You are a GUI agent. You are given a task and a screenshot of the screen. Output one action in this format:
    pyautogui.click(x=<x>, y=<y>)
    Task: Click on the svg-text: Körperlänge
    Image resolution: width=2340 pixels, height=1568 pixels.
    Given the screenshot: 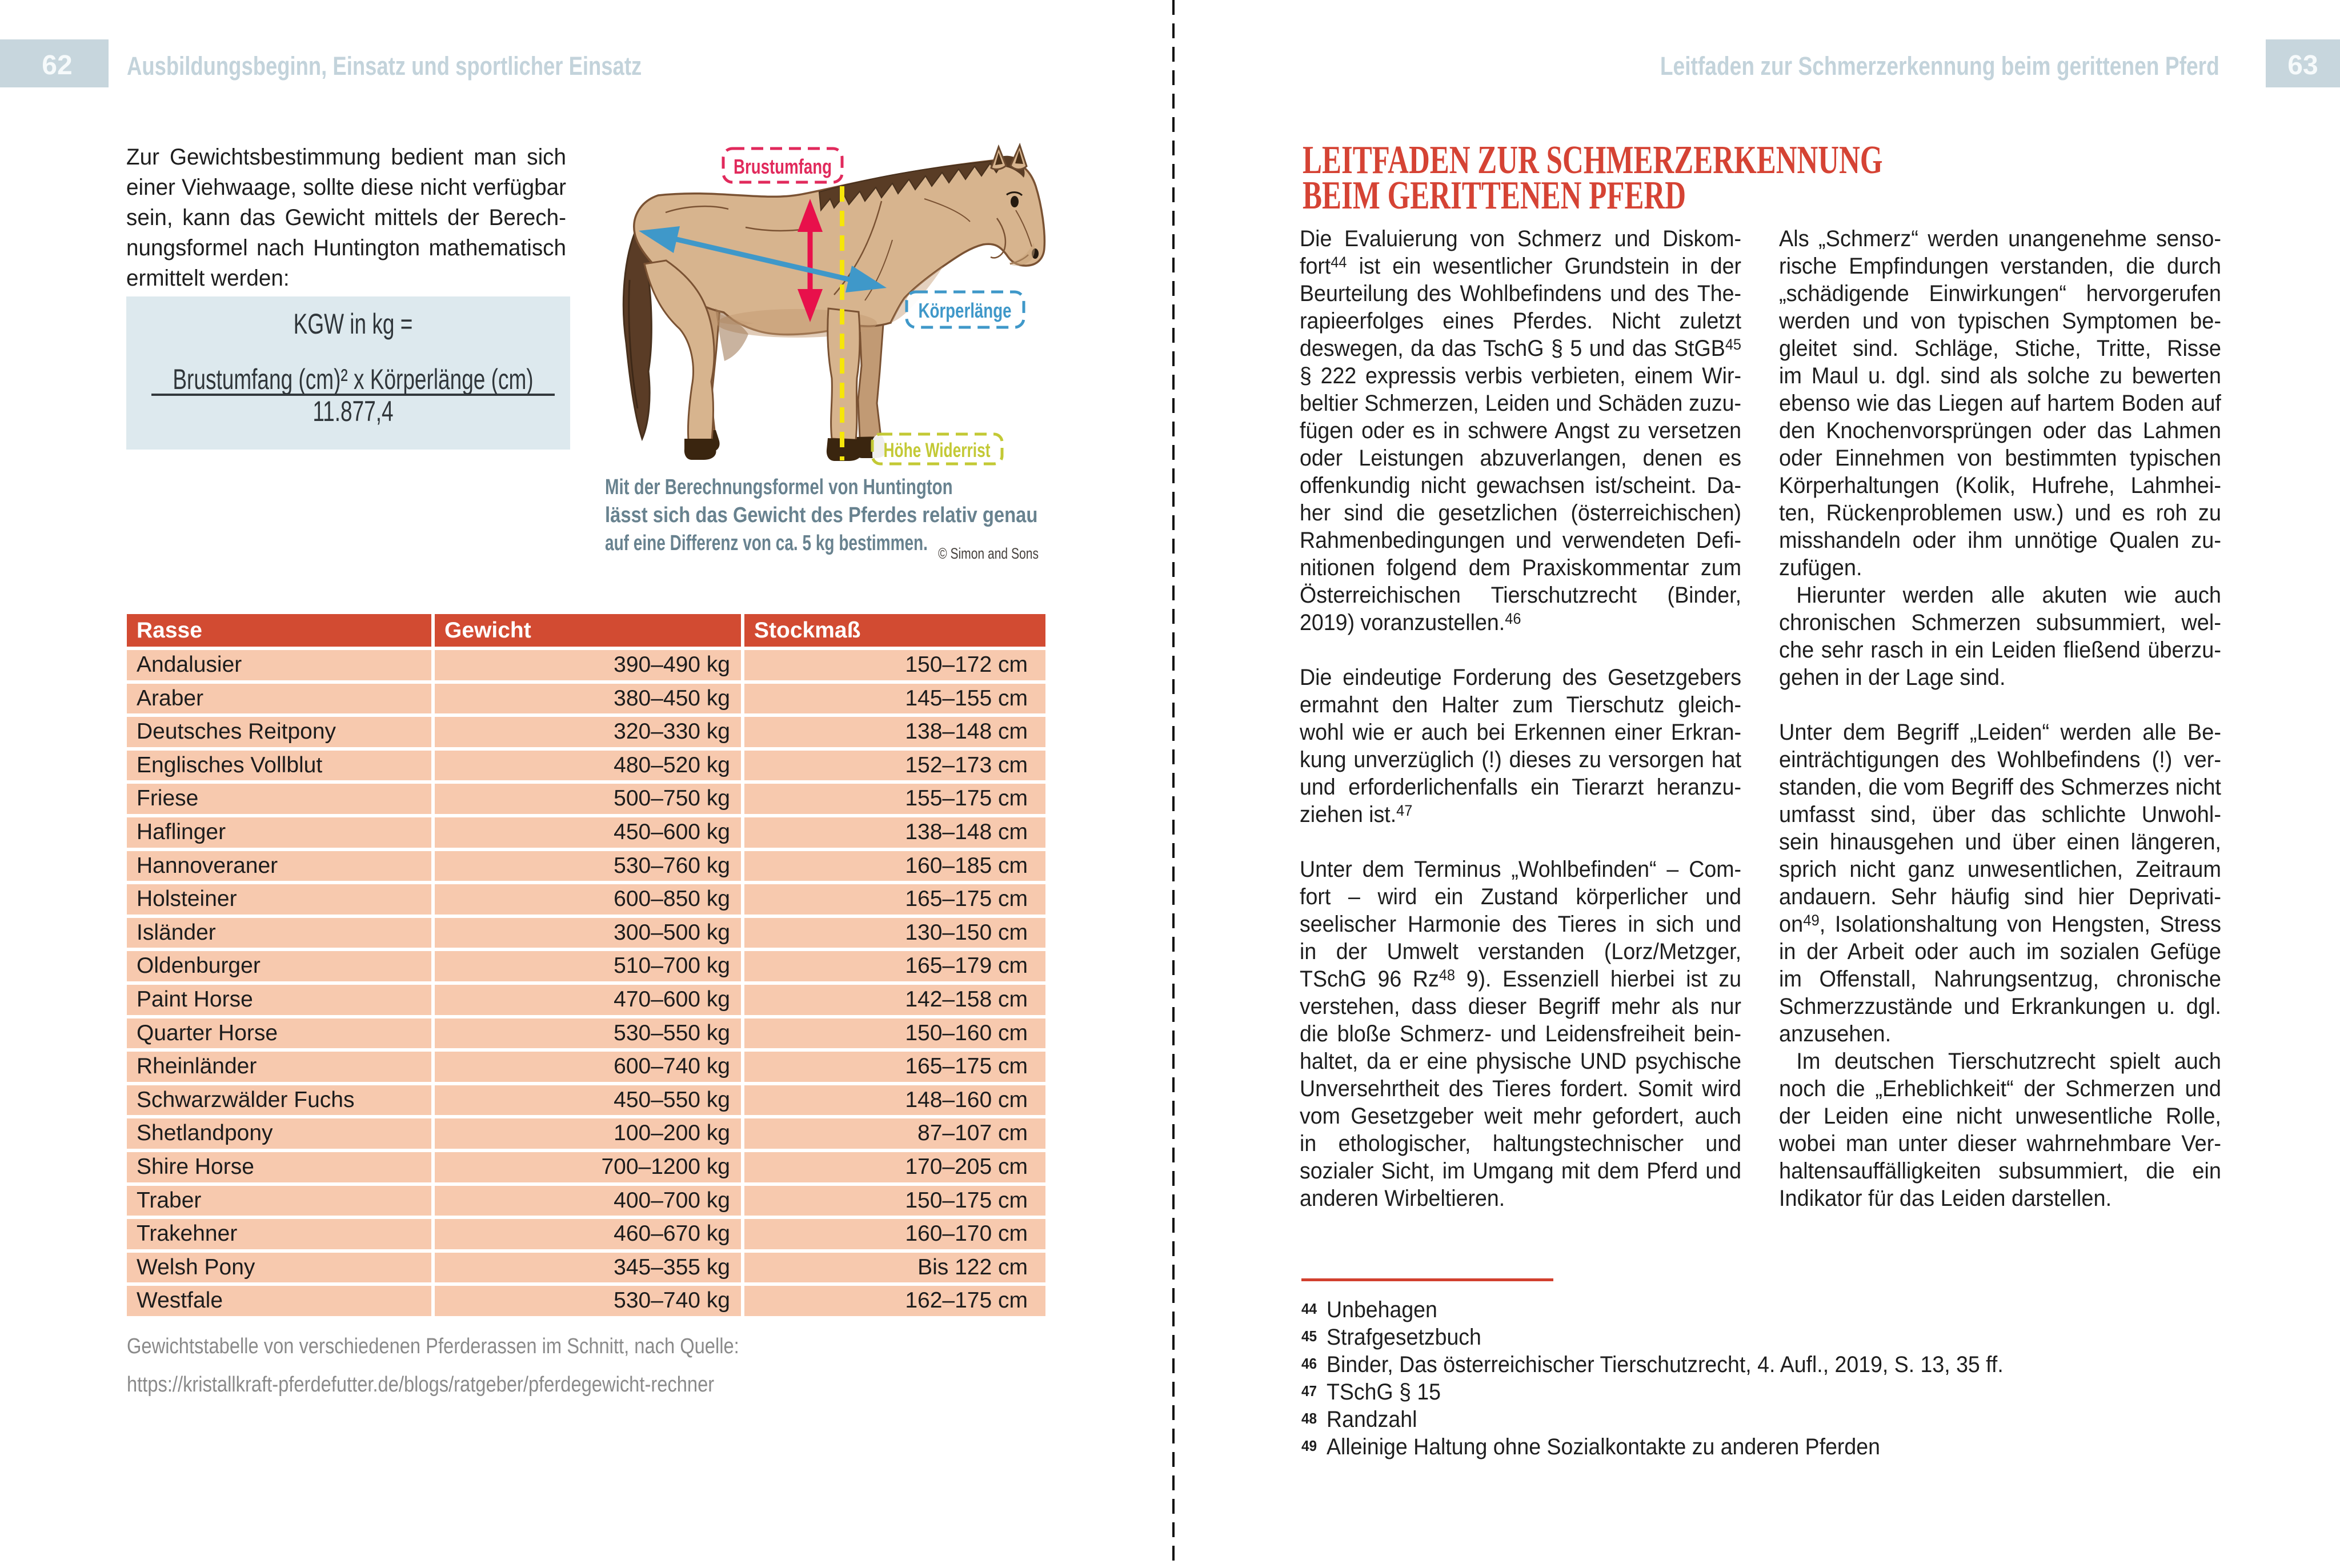 What is the action you would take?
    pyautogui.click(x=965, y=311)
    